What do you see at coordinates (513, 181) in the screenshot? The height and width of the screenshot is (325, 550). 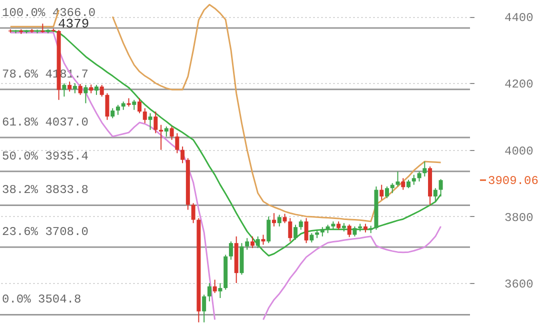 I see `text: 3909.06` at bounding box center [513, 181].